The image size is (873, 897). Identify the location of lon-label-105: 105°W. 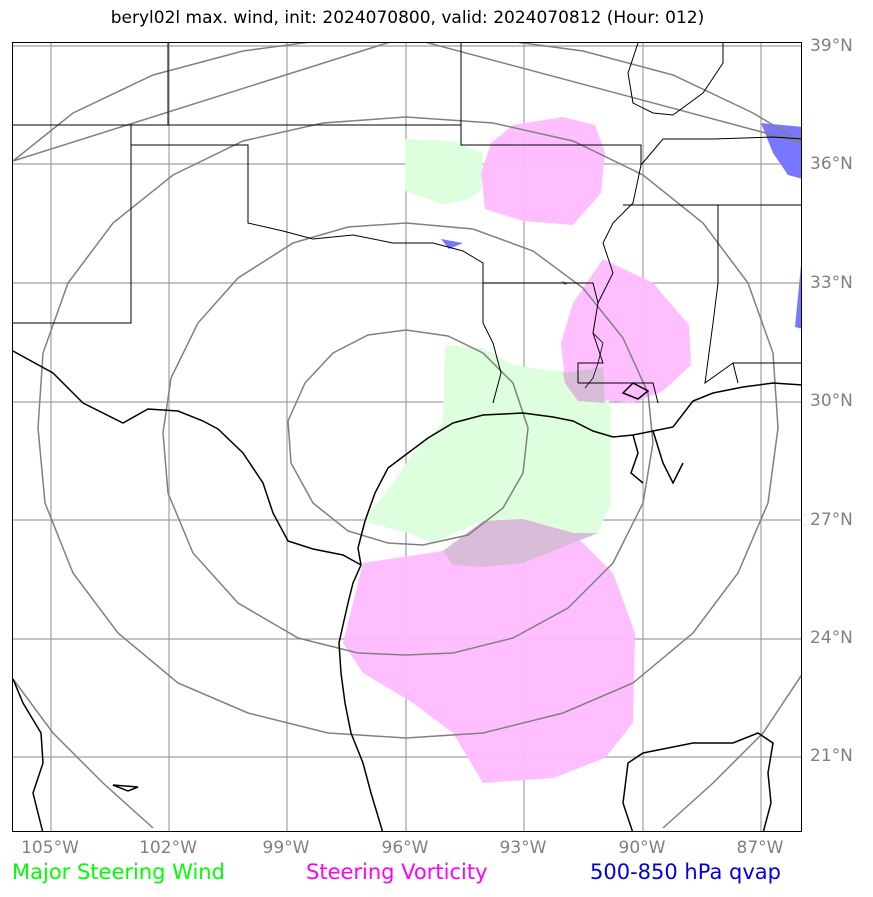
(50, 848).